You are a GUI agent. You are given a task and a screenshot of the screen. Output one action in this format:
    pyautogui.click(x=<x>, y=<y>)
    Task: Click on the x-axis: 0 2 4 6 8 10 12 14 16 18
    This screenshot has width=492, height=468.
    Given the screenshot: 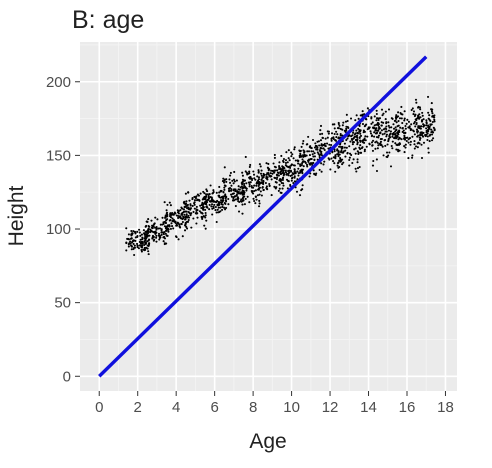 What is the action you would take?
    pyautogui.click(x=274, y=403)
    